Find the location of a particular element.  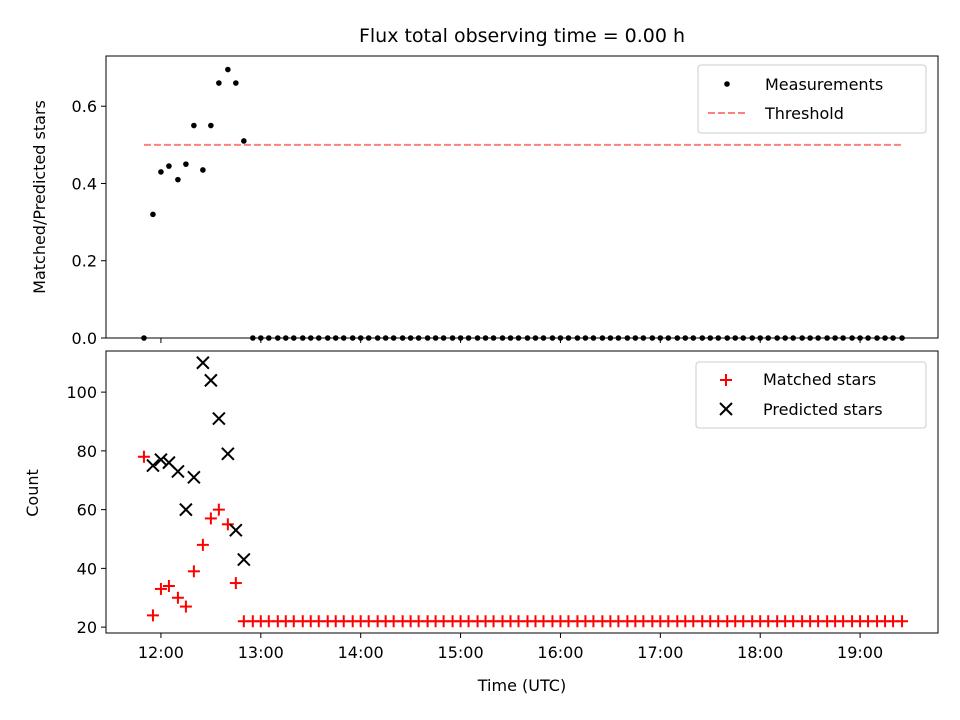

threshold-legend-label: Threshold is located at coordinates (804, 113).